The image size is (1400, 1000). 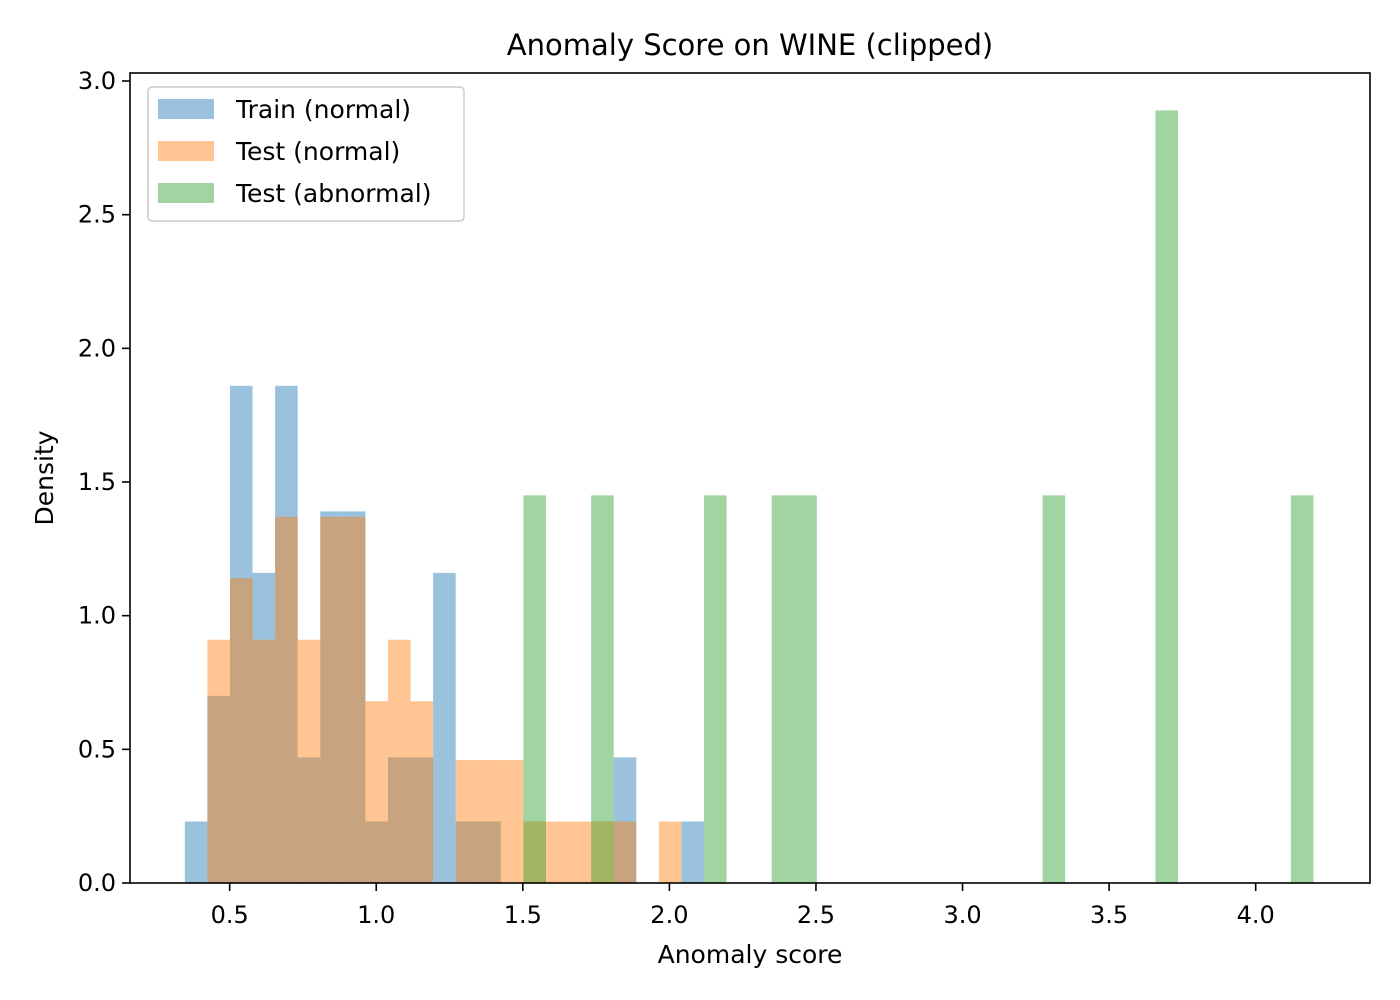 What do you see at coordinates (323, 109) in the screenshot?
I see `legend-label-train-normal: Train (normal)` at bounding box center [323, 109].